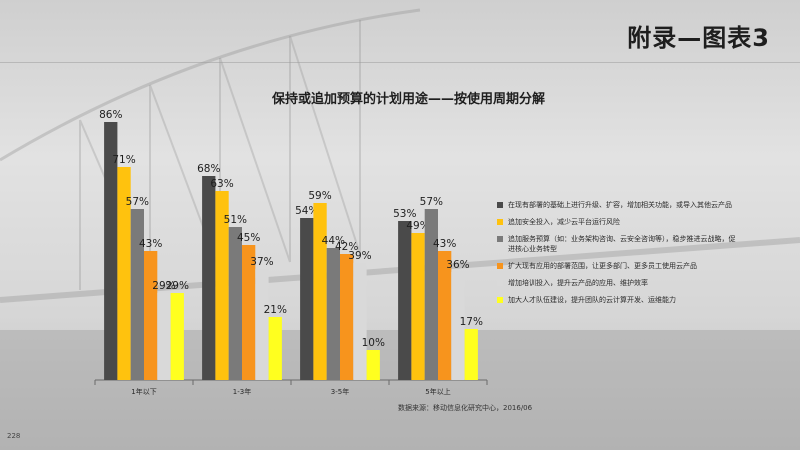 The image size is (800, 450). Describe the element at coordinates (400, 62) in the screenshot. I see `title-divider` at that location.